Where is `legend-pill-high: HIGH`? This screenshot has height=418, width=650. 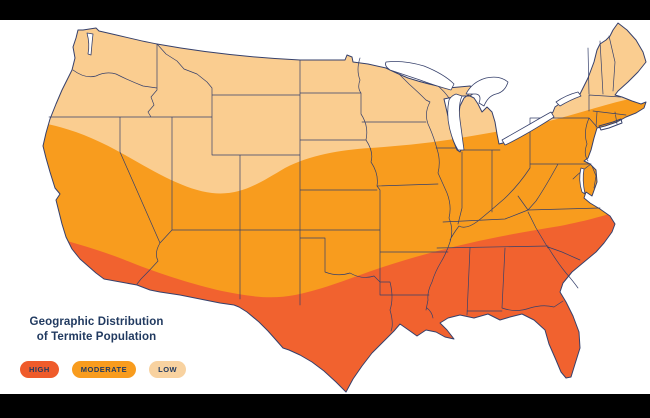 legend-pill-high: HIGH is located at coordinates (39, 369).